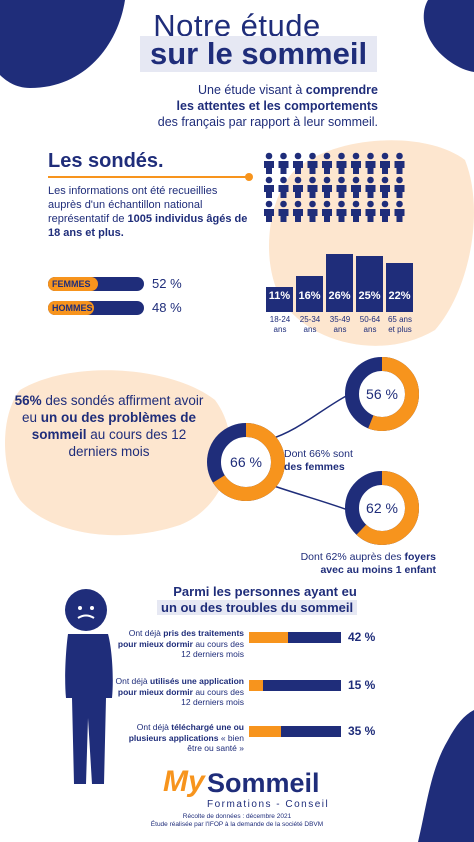  I want to click on age-bar: 11%, so click(279, 299).